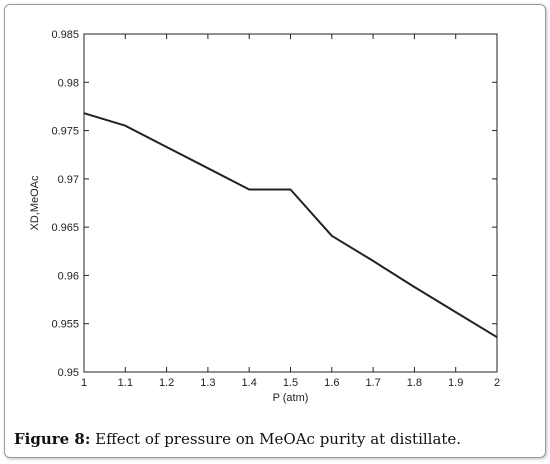  What do you see at coordinates (497, 383) in the screenshot?
I see `x-tick-label: 2` at bounding box center [497, 383].